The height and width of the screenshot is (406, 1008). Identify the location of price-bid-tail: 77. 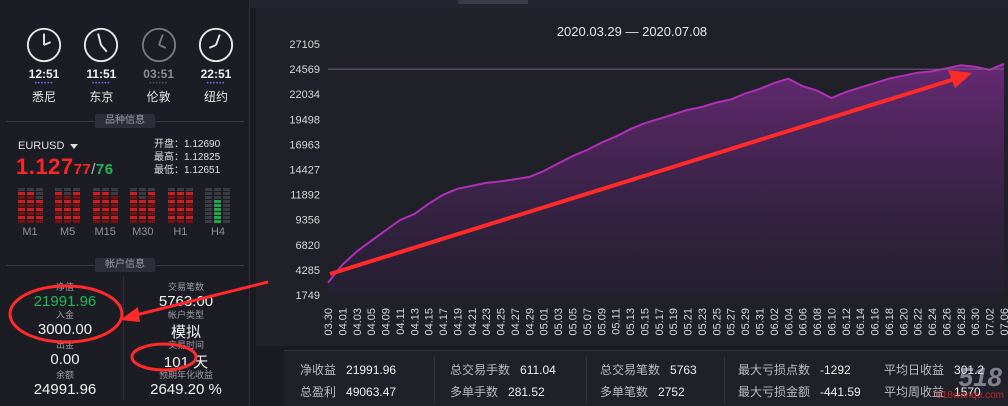
(82, 169).